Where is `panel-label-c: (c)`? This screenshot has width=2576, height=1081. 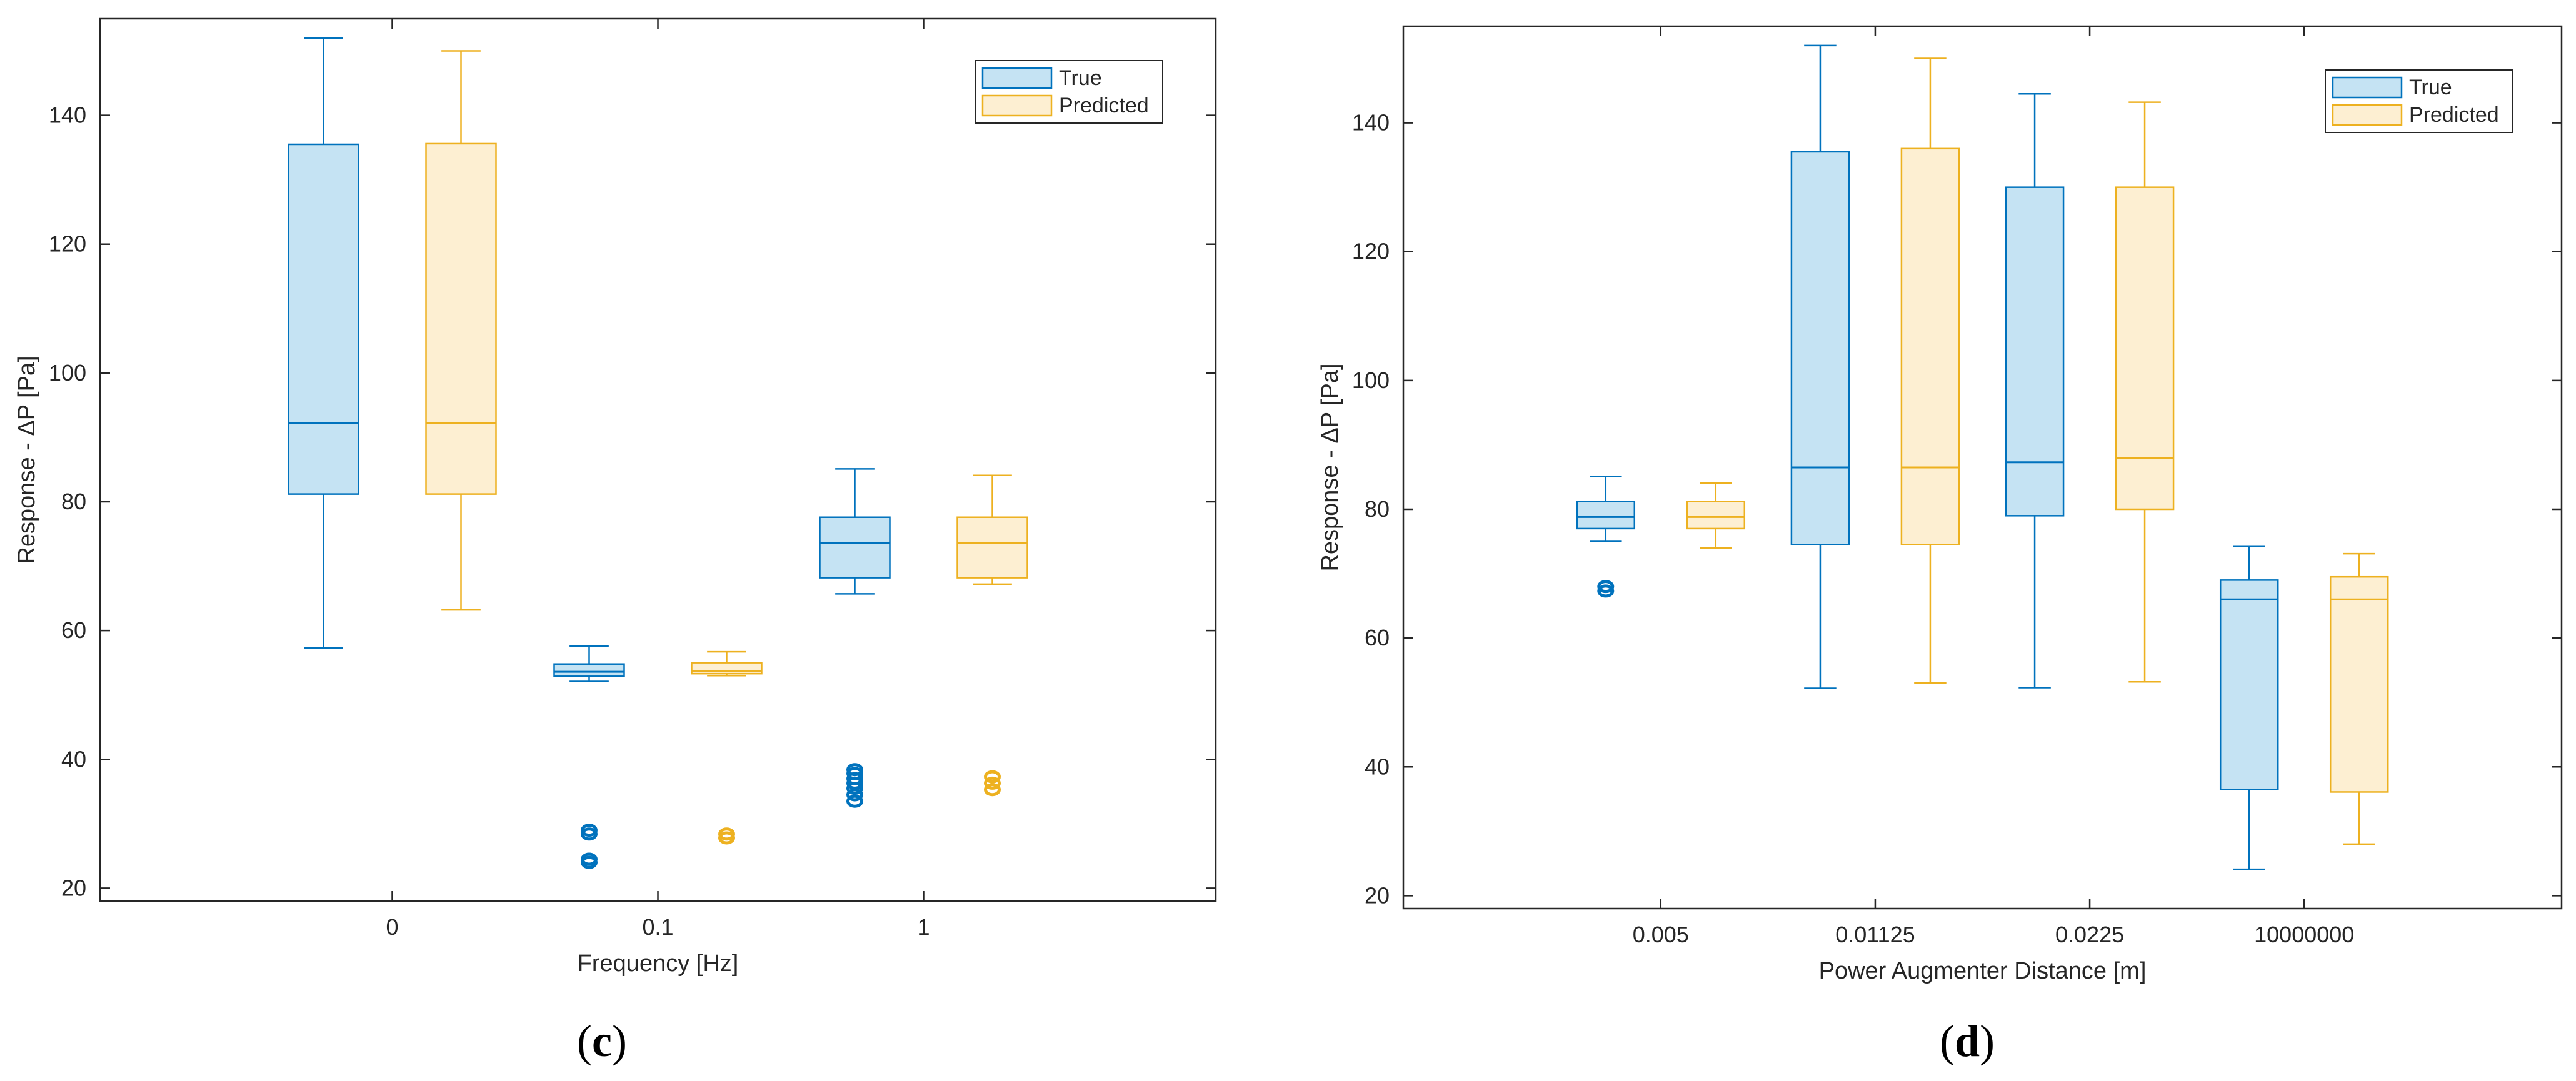 panel-label-c: (c) is located at coordinates (602, 1041).